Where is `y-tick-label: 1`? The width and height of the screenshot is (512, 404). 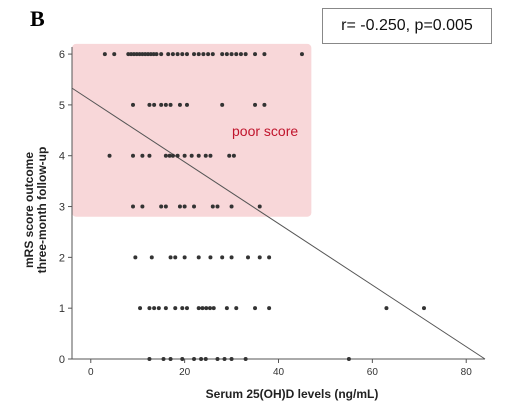
y-tick-label: 1 is located at coordinates (62, 309).